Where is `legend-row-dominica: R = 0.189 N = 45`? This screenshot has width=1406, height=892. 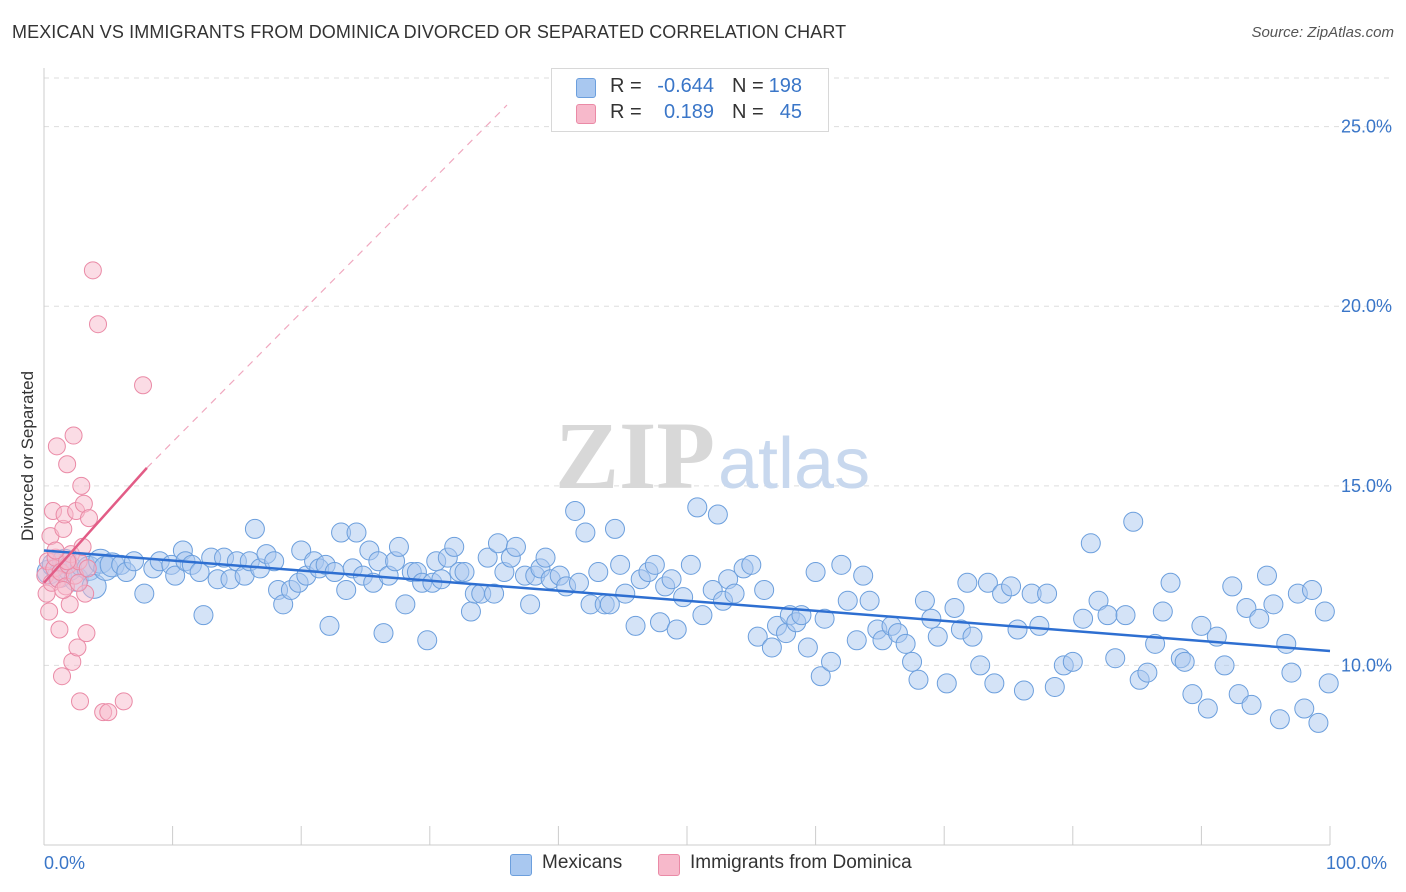 legend-row-dominica: R = 0.189 N = 45 is located at coordinates (690, 114).